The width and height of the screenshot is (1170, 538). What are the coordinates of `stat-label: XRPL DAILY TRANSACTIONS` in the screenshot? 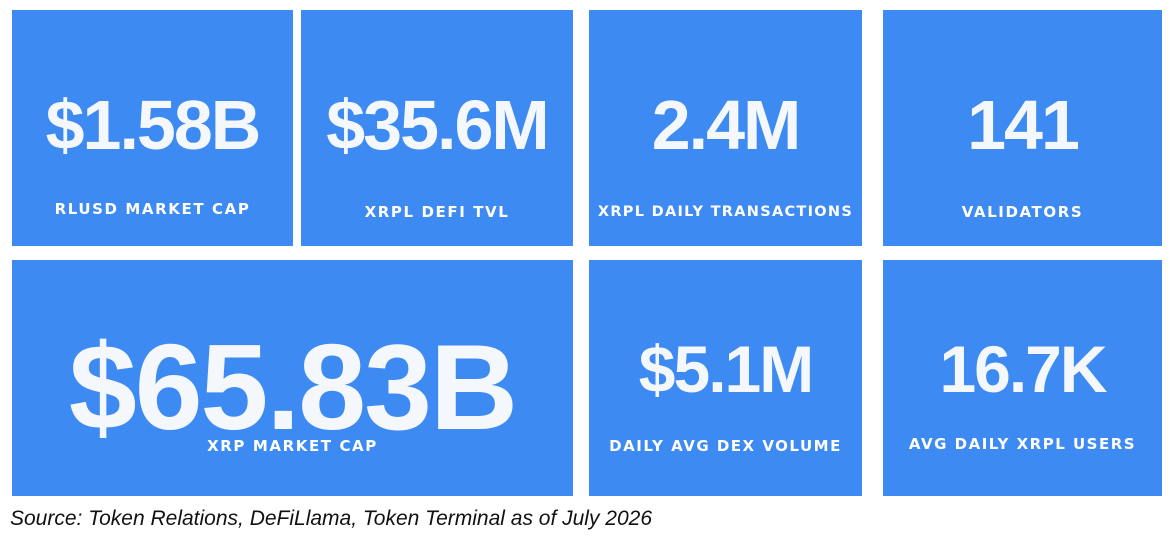 It's located at (725, 212).